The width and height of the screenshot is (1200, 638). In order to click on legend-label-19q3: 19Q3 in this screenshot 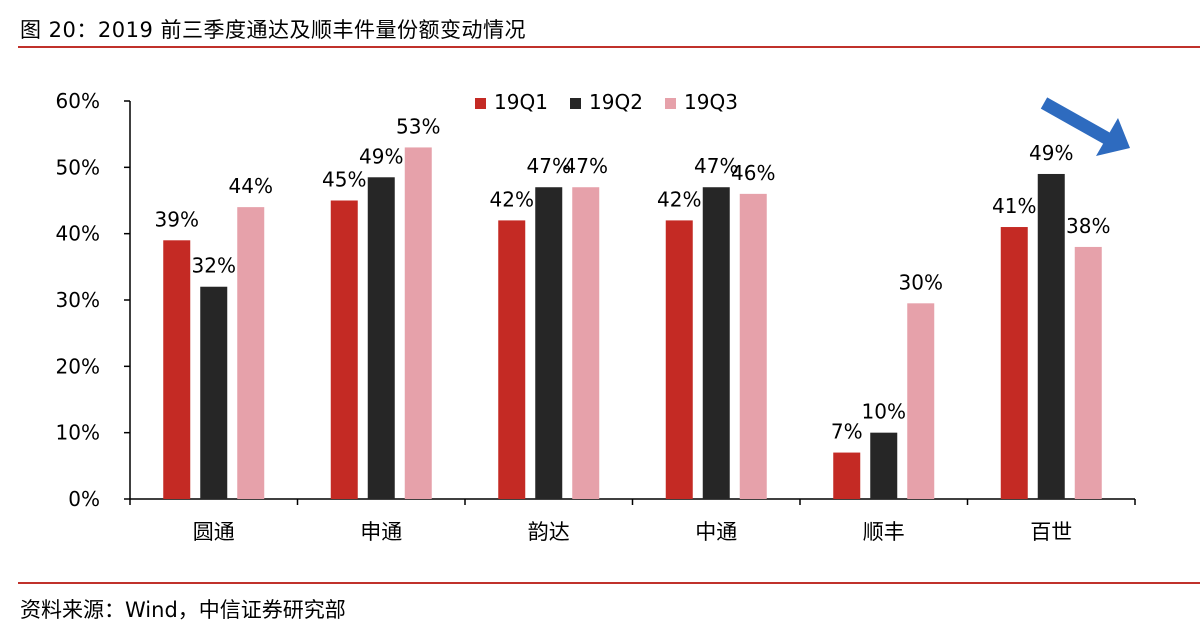, I will do `click(711, 102)`.